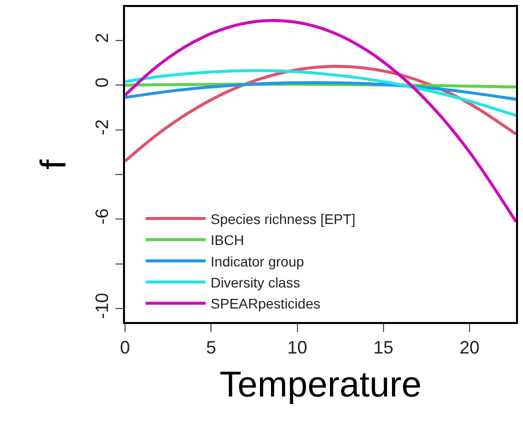  I want to click on y-tick-label: -10, so click(102, 305).